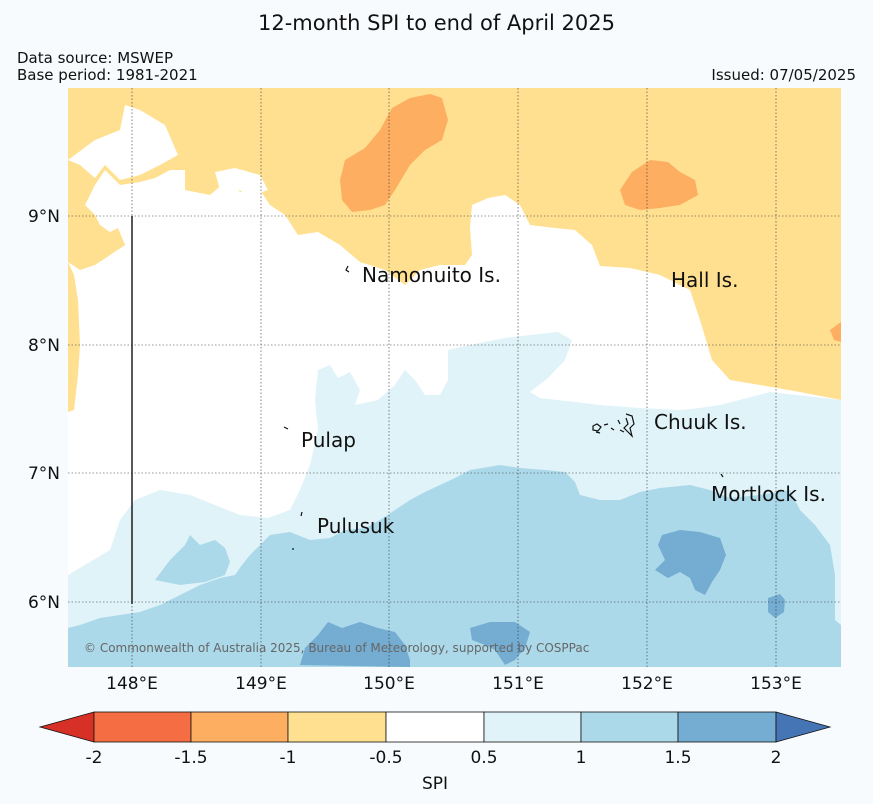 The image size is (873, 804). What do you see at coordinates (700, 422) in the screenshot?
I see `label-chuuk-is: Chuuk Is.` at bounding box center [700, 422].